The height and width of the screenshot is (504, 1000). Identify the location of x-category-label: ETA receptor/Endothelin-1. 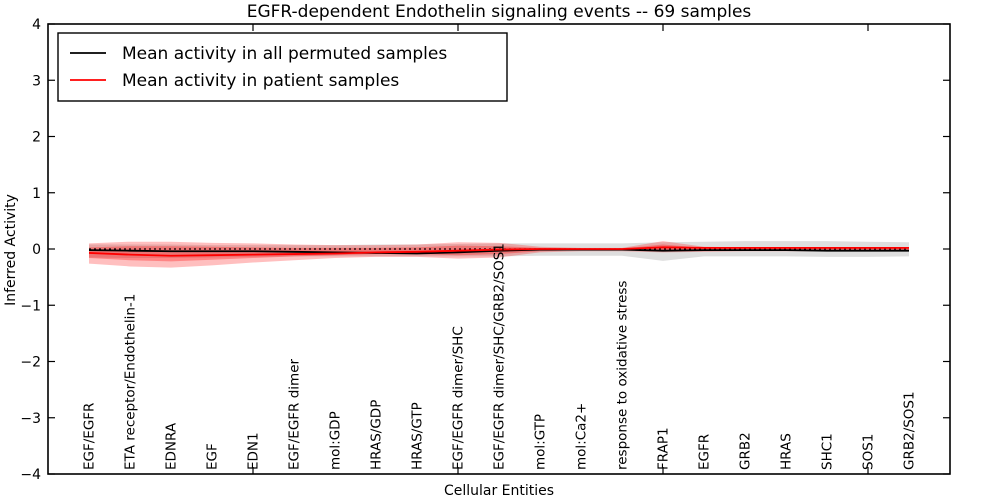
(131, 382).